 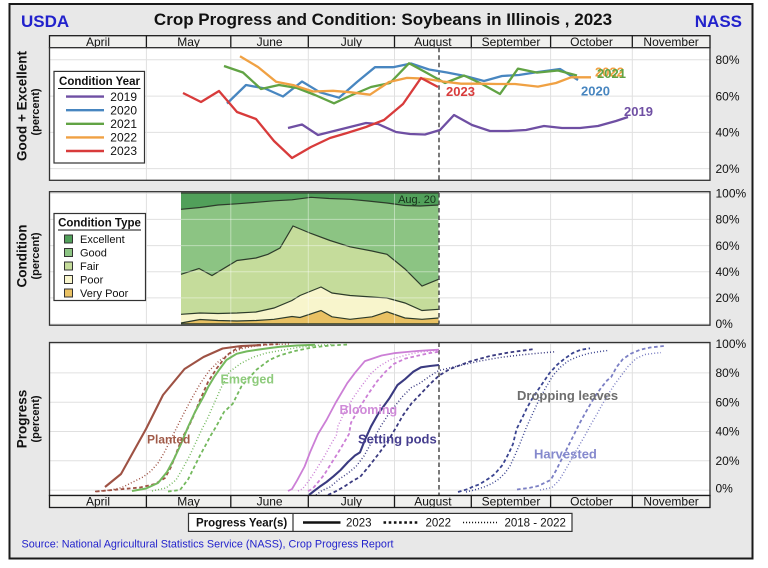 I want to click on svg-text: 2018 - 2022, so click(x=535, y=524).